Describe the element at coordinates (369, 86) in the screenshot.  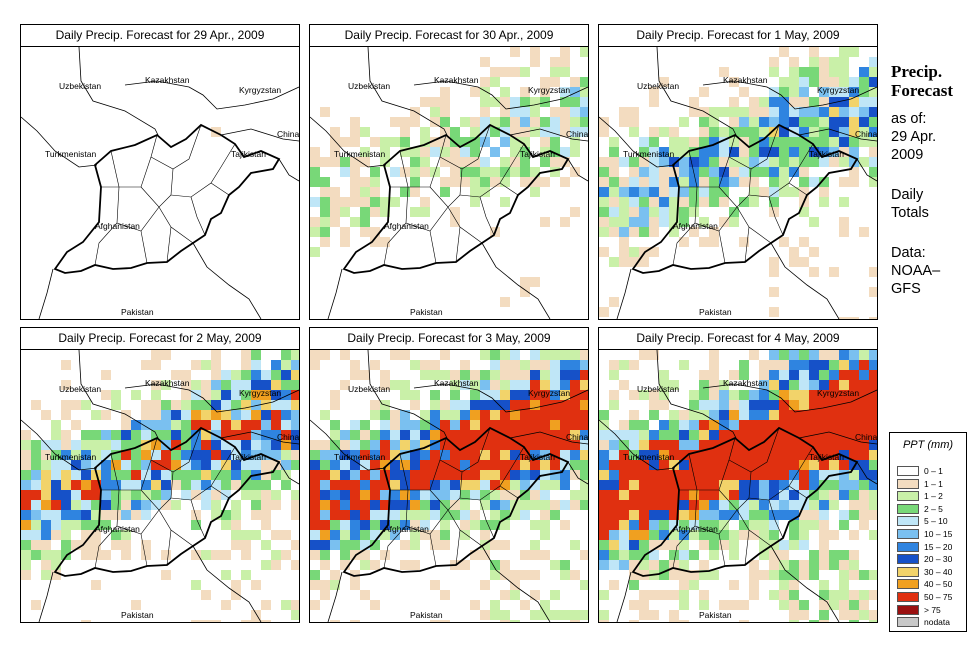
I see `country-label-uzbekistan: Uzbekistan` at that location.